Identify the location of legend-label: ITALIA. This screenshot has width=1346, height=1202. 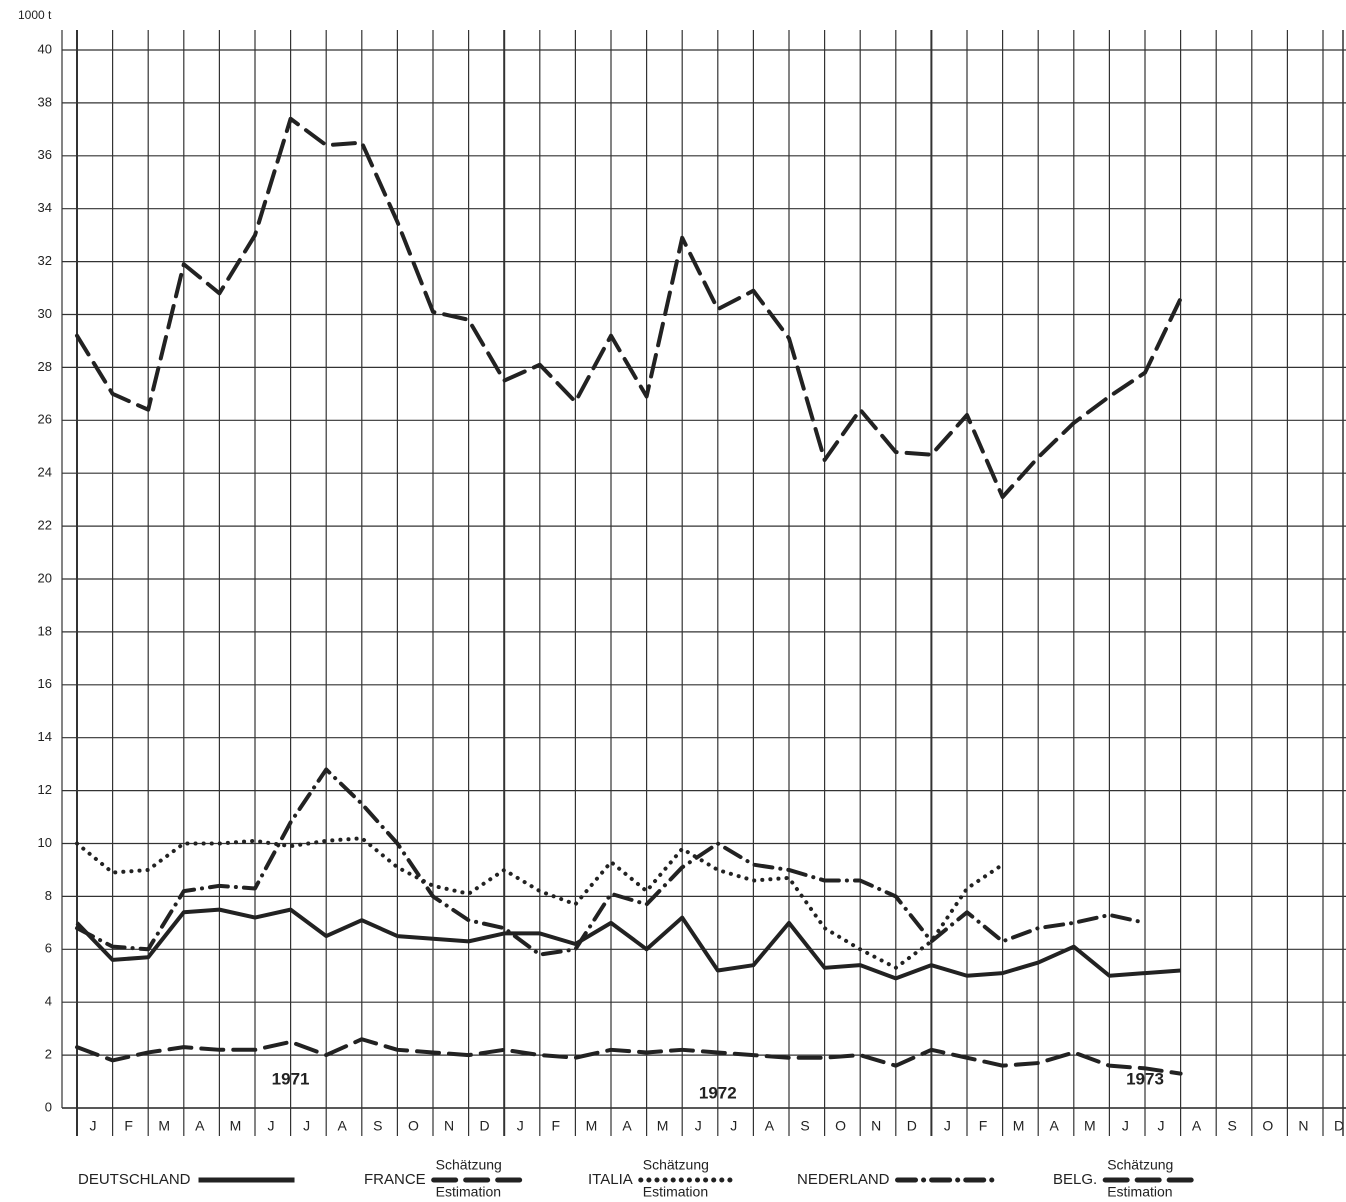
(610, 1179).